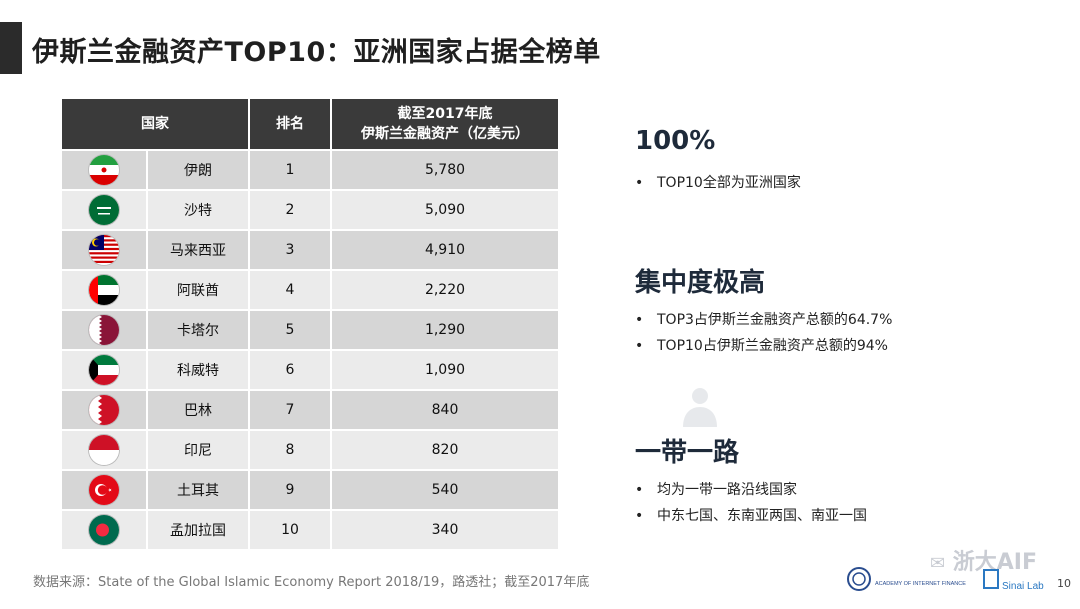 This screenshot has width=1080, height=609. I want to click on qatar-flag-icon, so click(104, 330).